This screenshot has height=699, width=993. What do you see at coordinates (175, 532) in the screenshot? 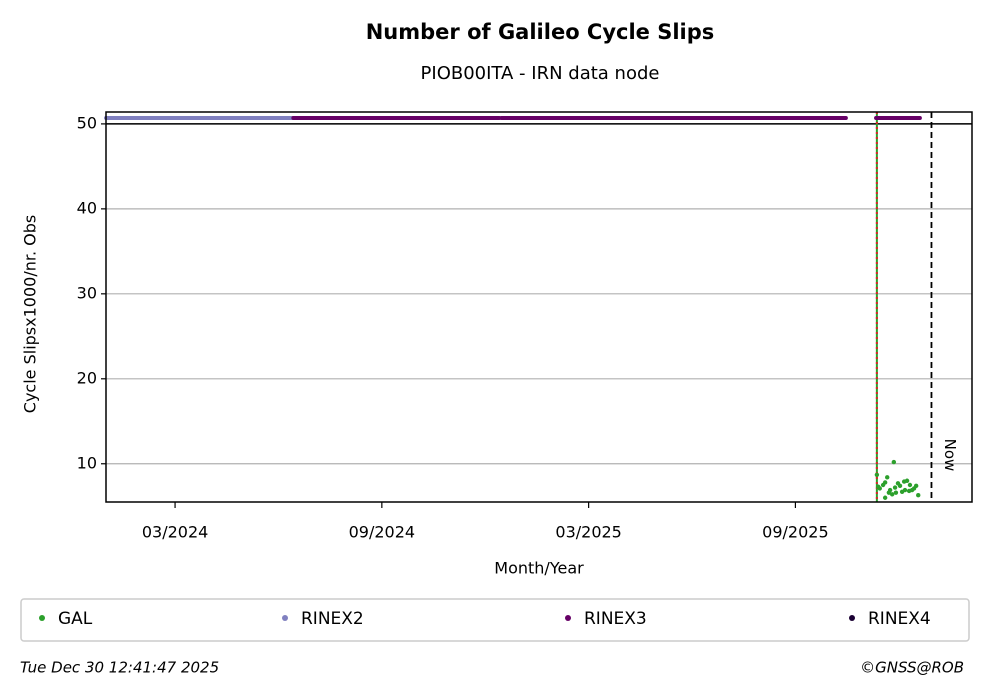
I see `x-tick-label: 03/2024` at bounding box center [175, 532].